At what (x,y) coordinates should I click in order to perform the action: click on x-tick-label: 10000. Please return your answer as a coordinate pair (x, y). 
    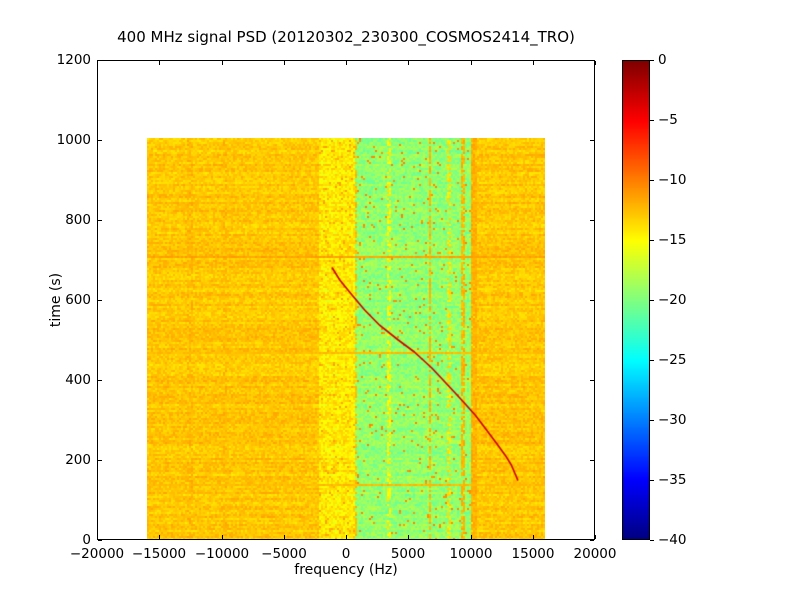
    Looking at the image, I should click on (471, 554).